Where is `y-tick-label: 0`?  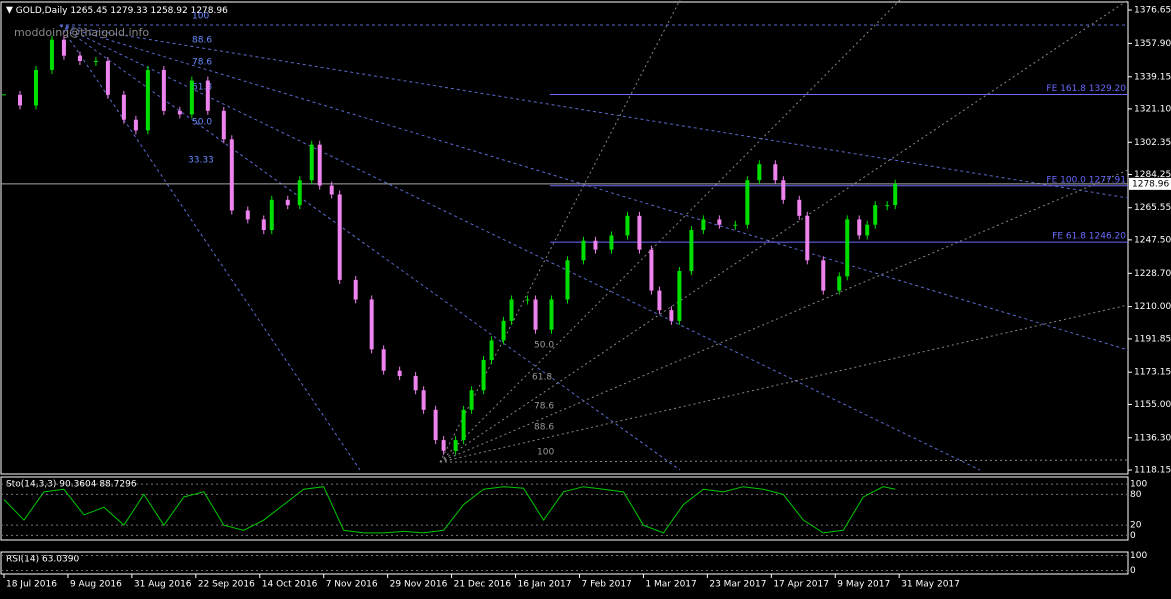
y-tick-label: 0 is located at coordinates (1133, 571).